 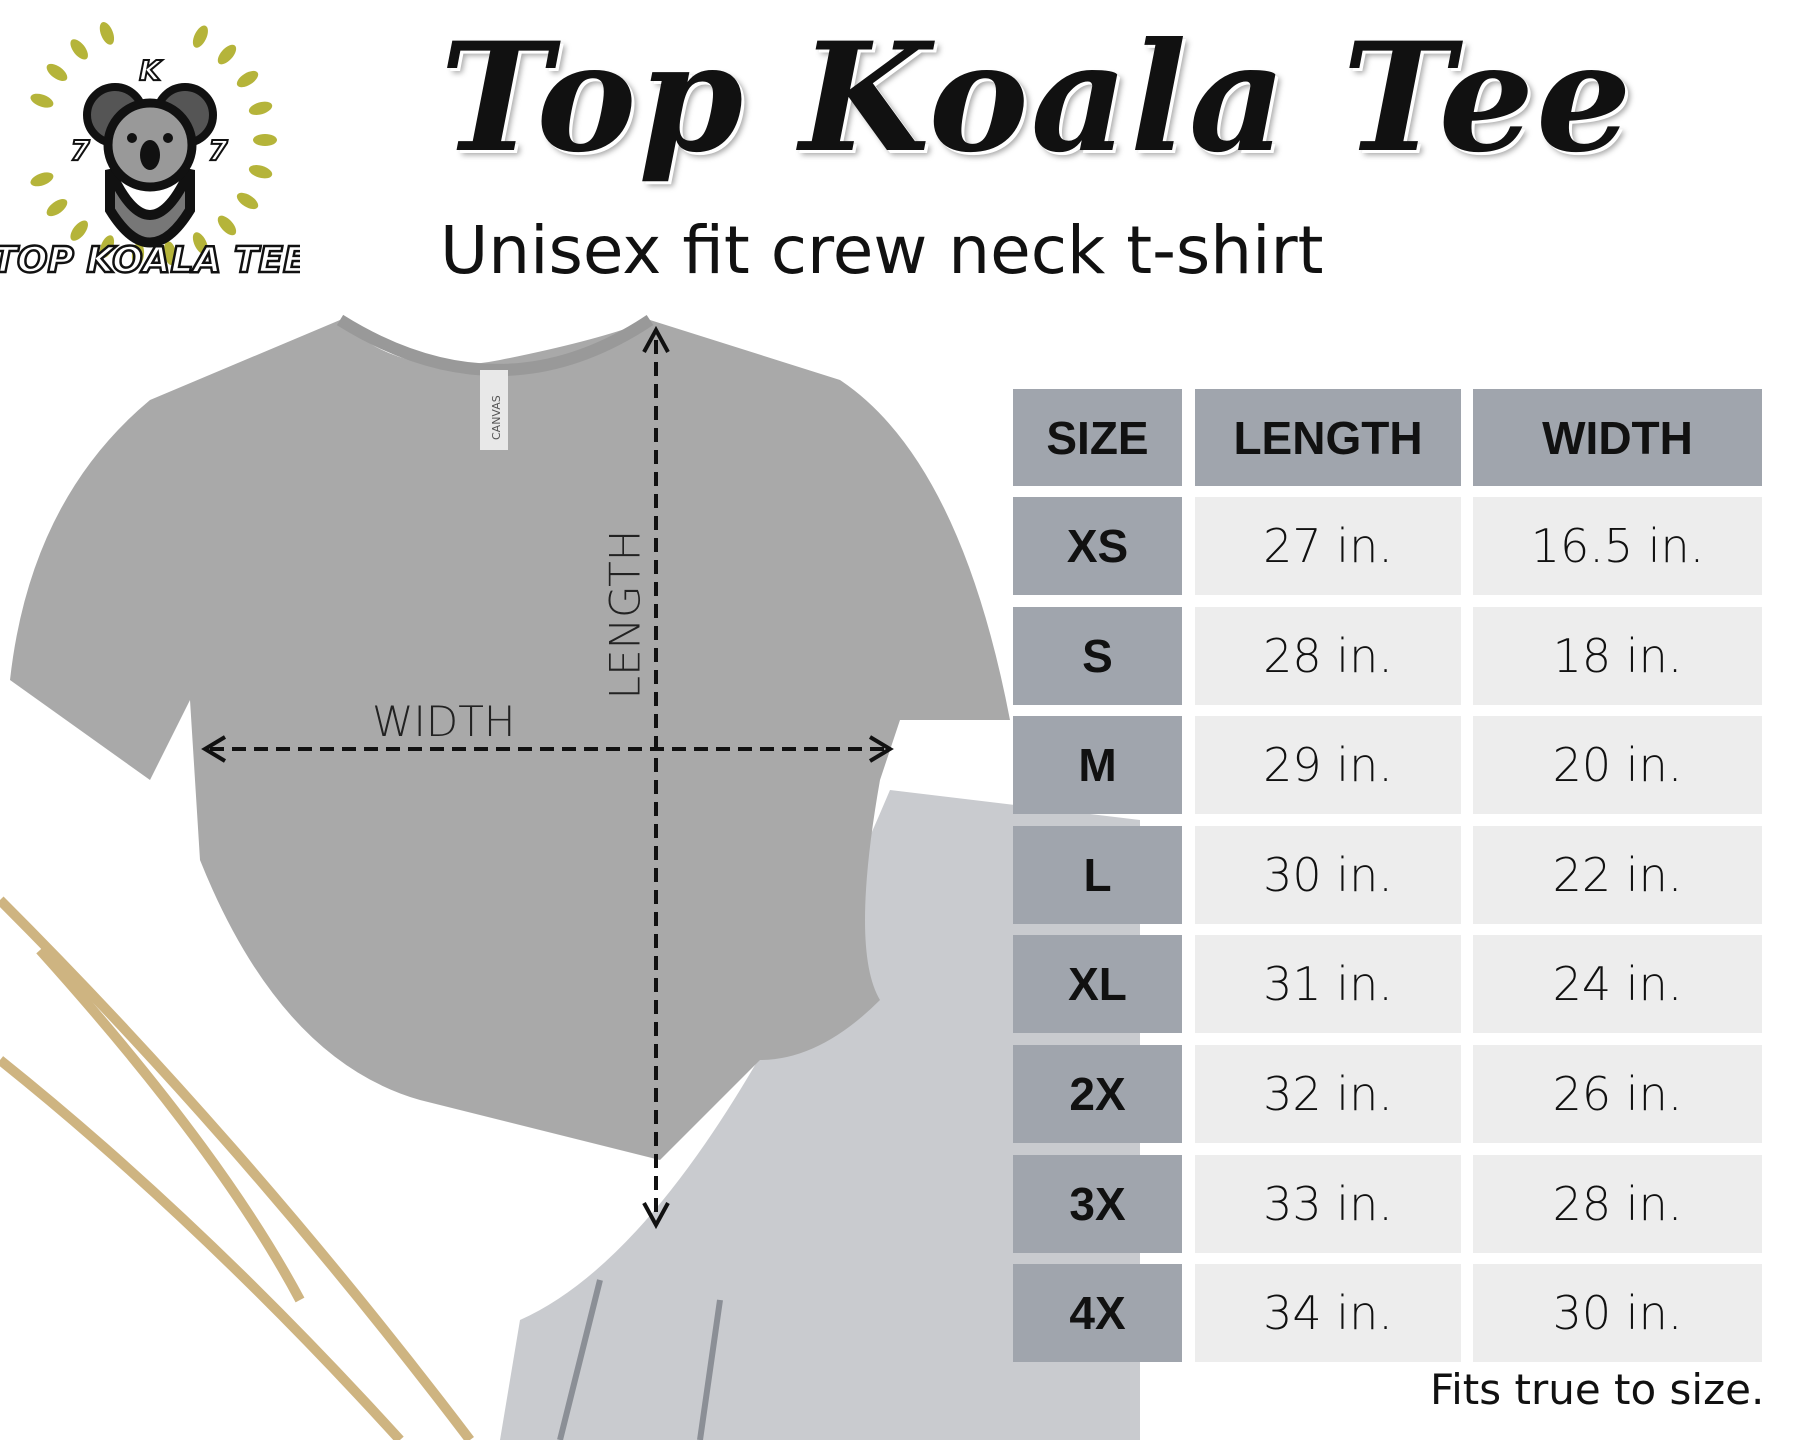 What do you see at coordinates (547, 749) in the screenshot?
I see `width-arrow-icon` at bounding box center [547, 749].